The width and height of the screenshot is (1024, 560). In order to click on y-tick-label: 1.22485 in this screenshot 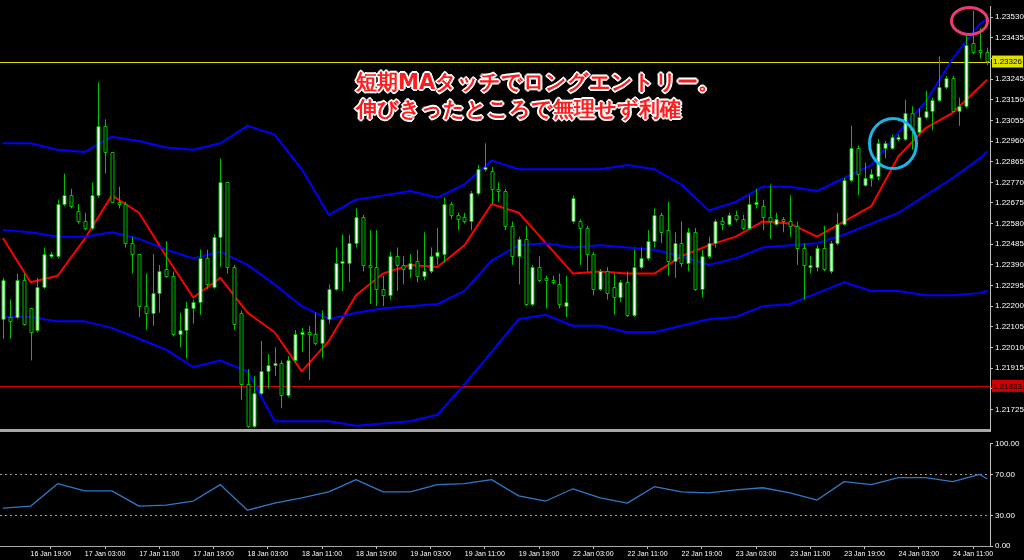, I will do `click(1009, 244)`.